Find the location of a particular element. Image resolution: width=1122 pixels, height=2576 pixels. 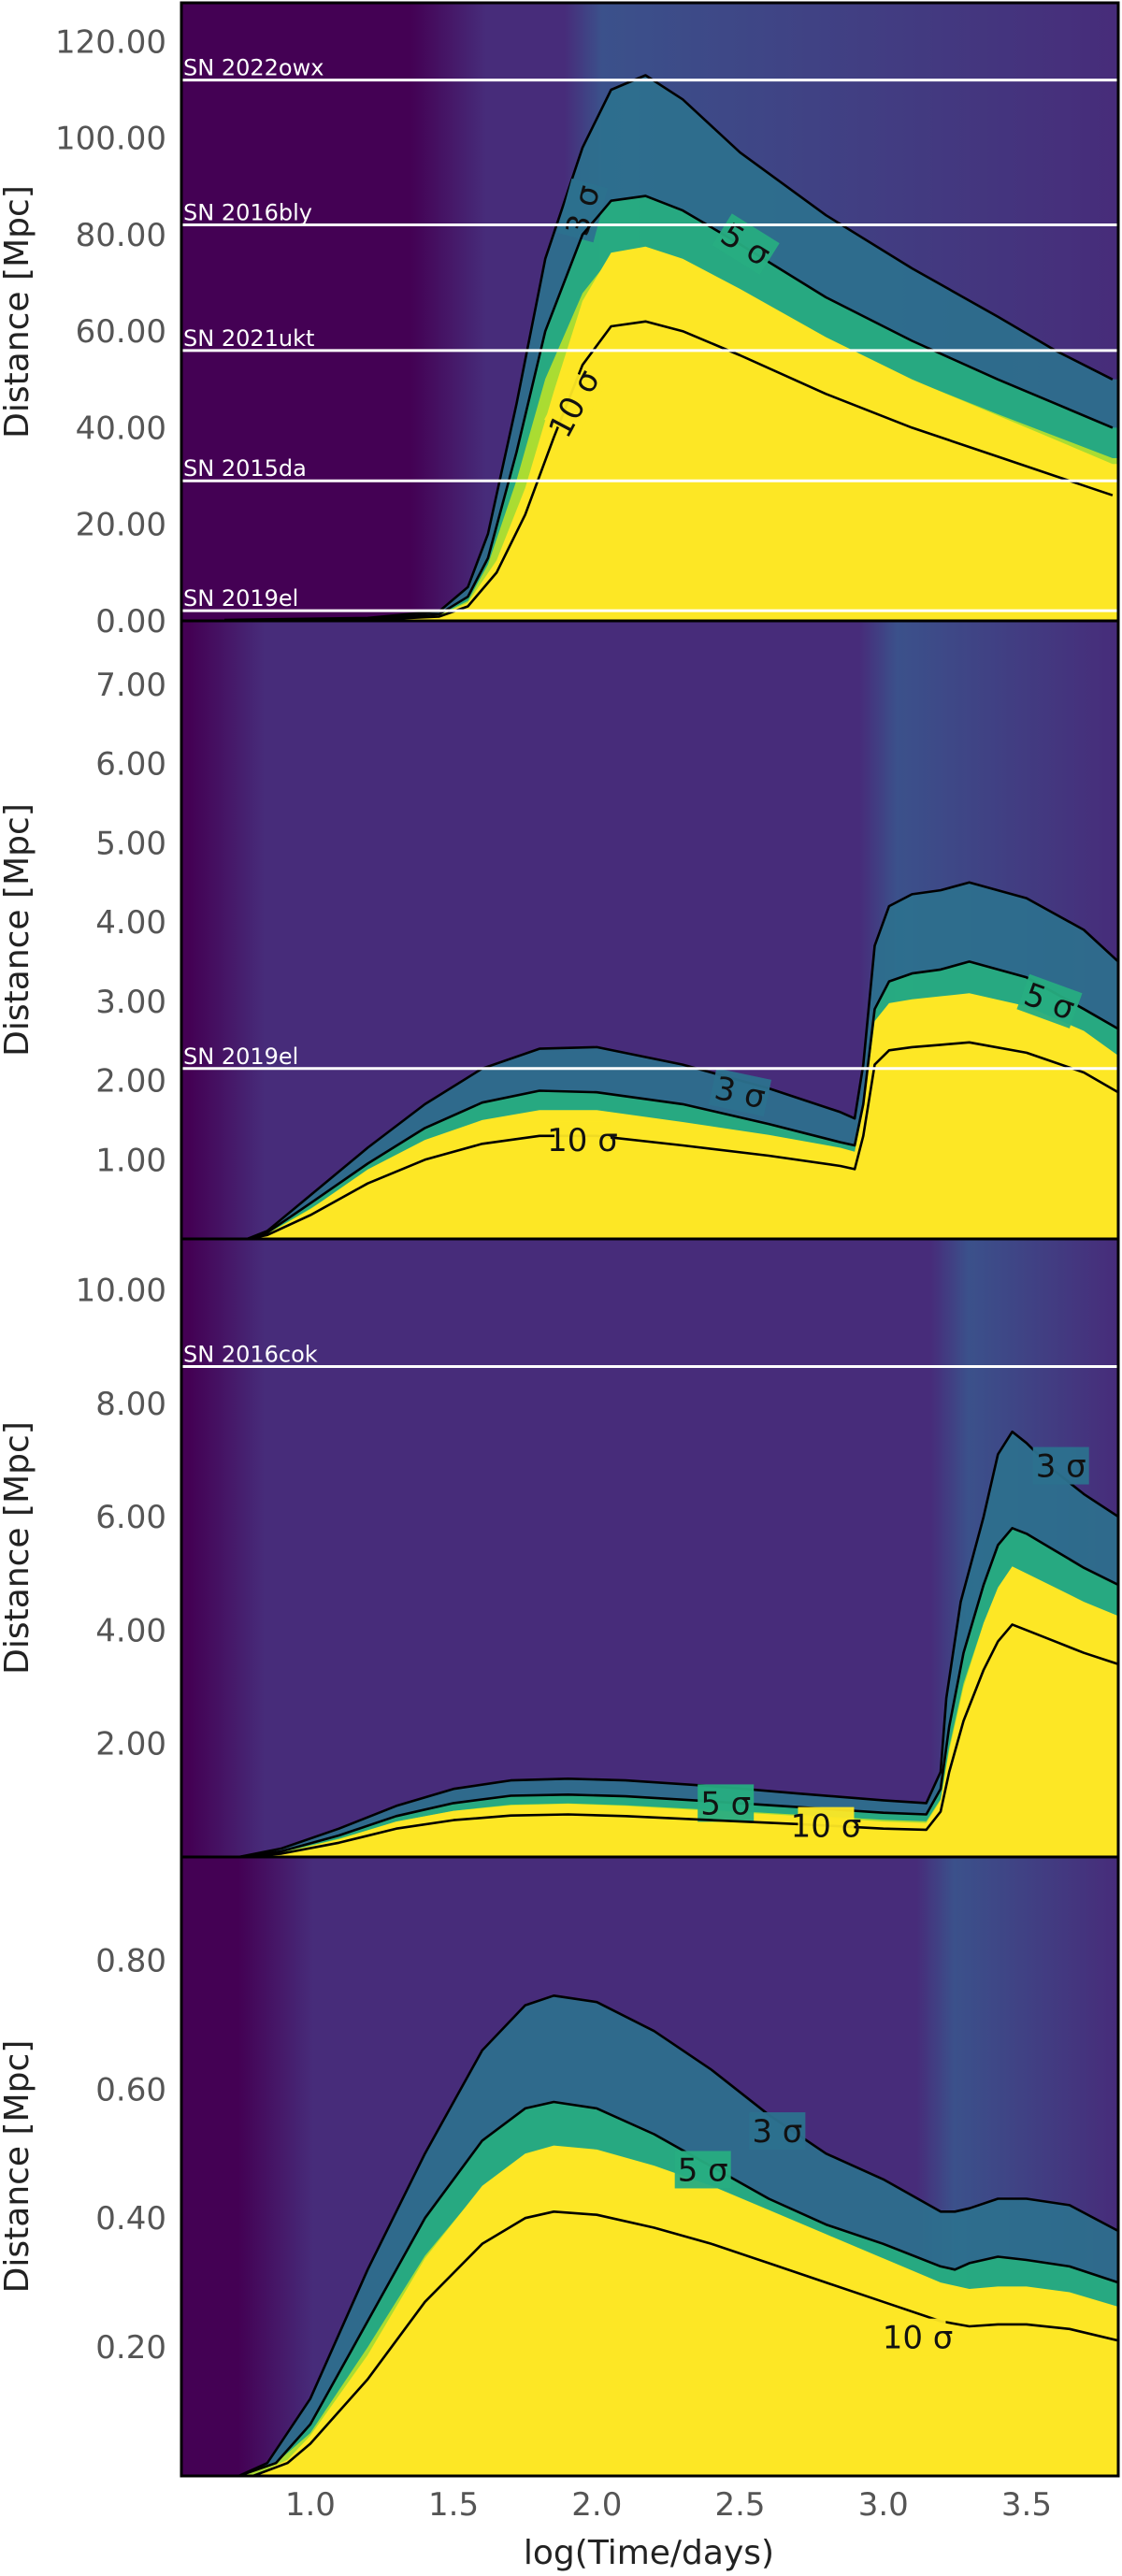

y-tick-label: 0.20 is located at coordinates (131, 2348).